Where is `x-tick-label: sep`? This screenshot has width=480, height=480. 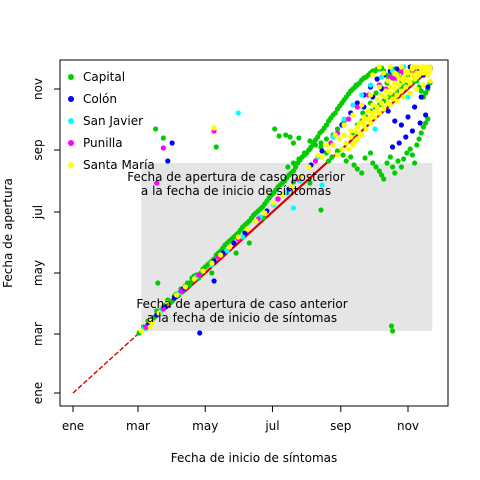 x-tick-label: sep is located at coordinates (340, 426).